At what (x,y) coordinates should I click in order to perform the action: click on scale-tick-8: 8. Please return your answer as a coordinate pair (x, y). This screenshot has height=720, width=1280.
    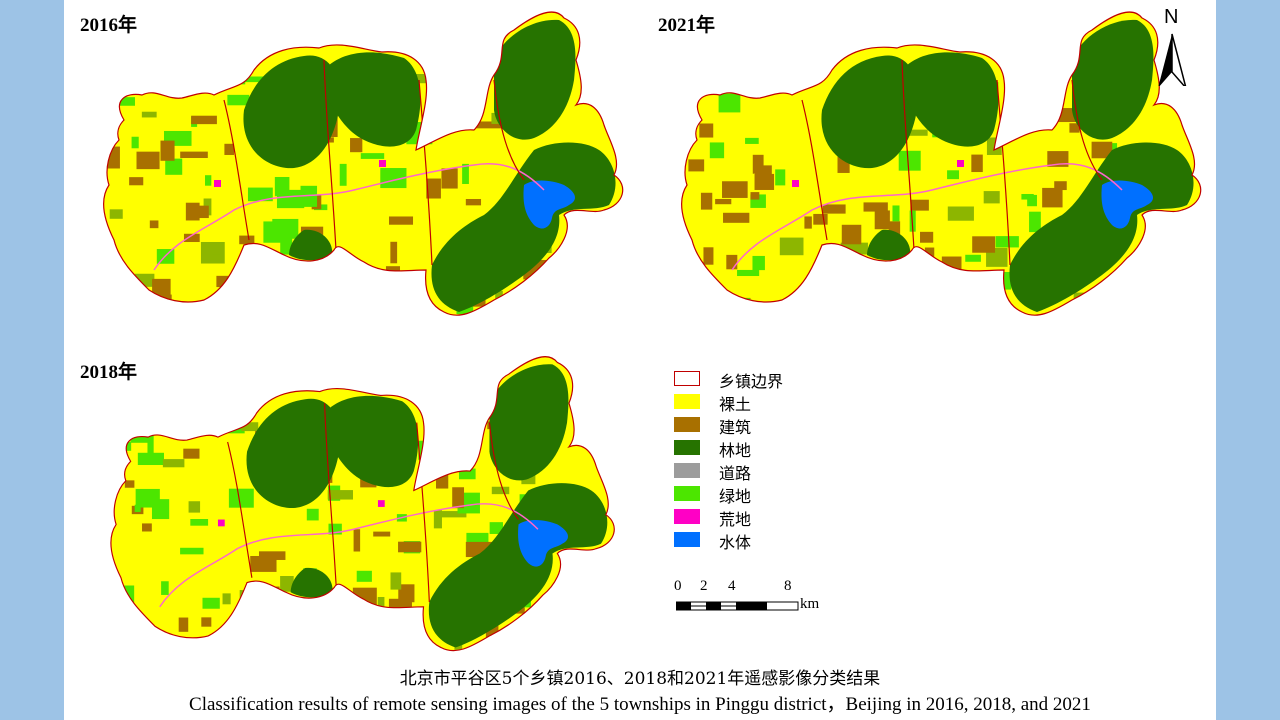
    Looking at the image, I should click on (788, 586).